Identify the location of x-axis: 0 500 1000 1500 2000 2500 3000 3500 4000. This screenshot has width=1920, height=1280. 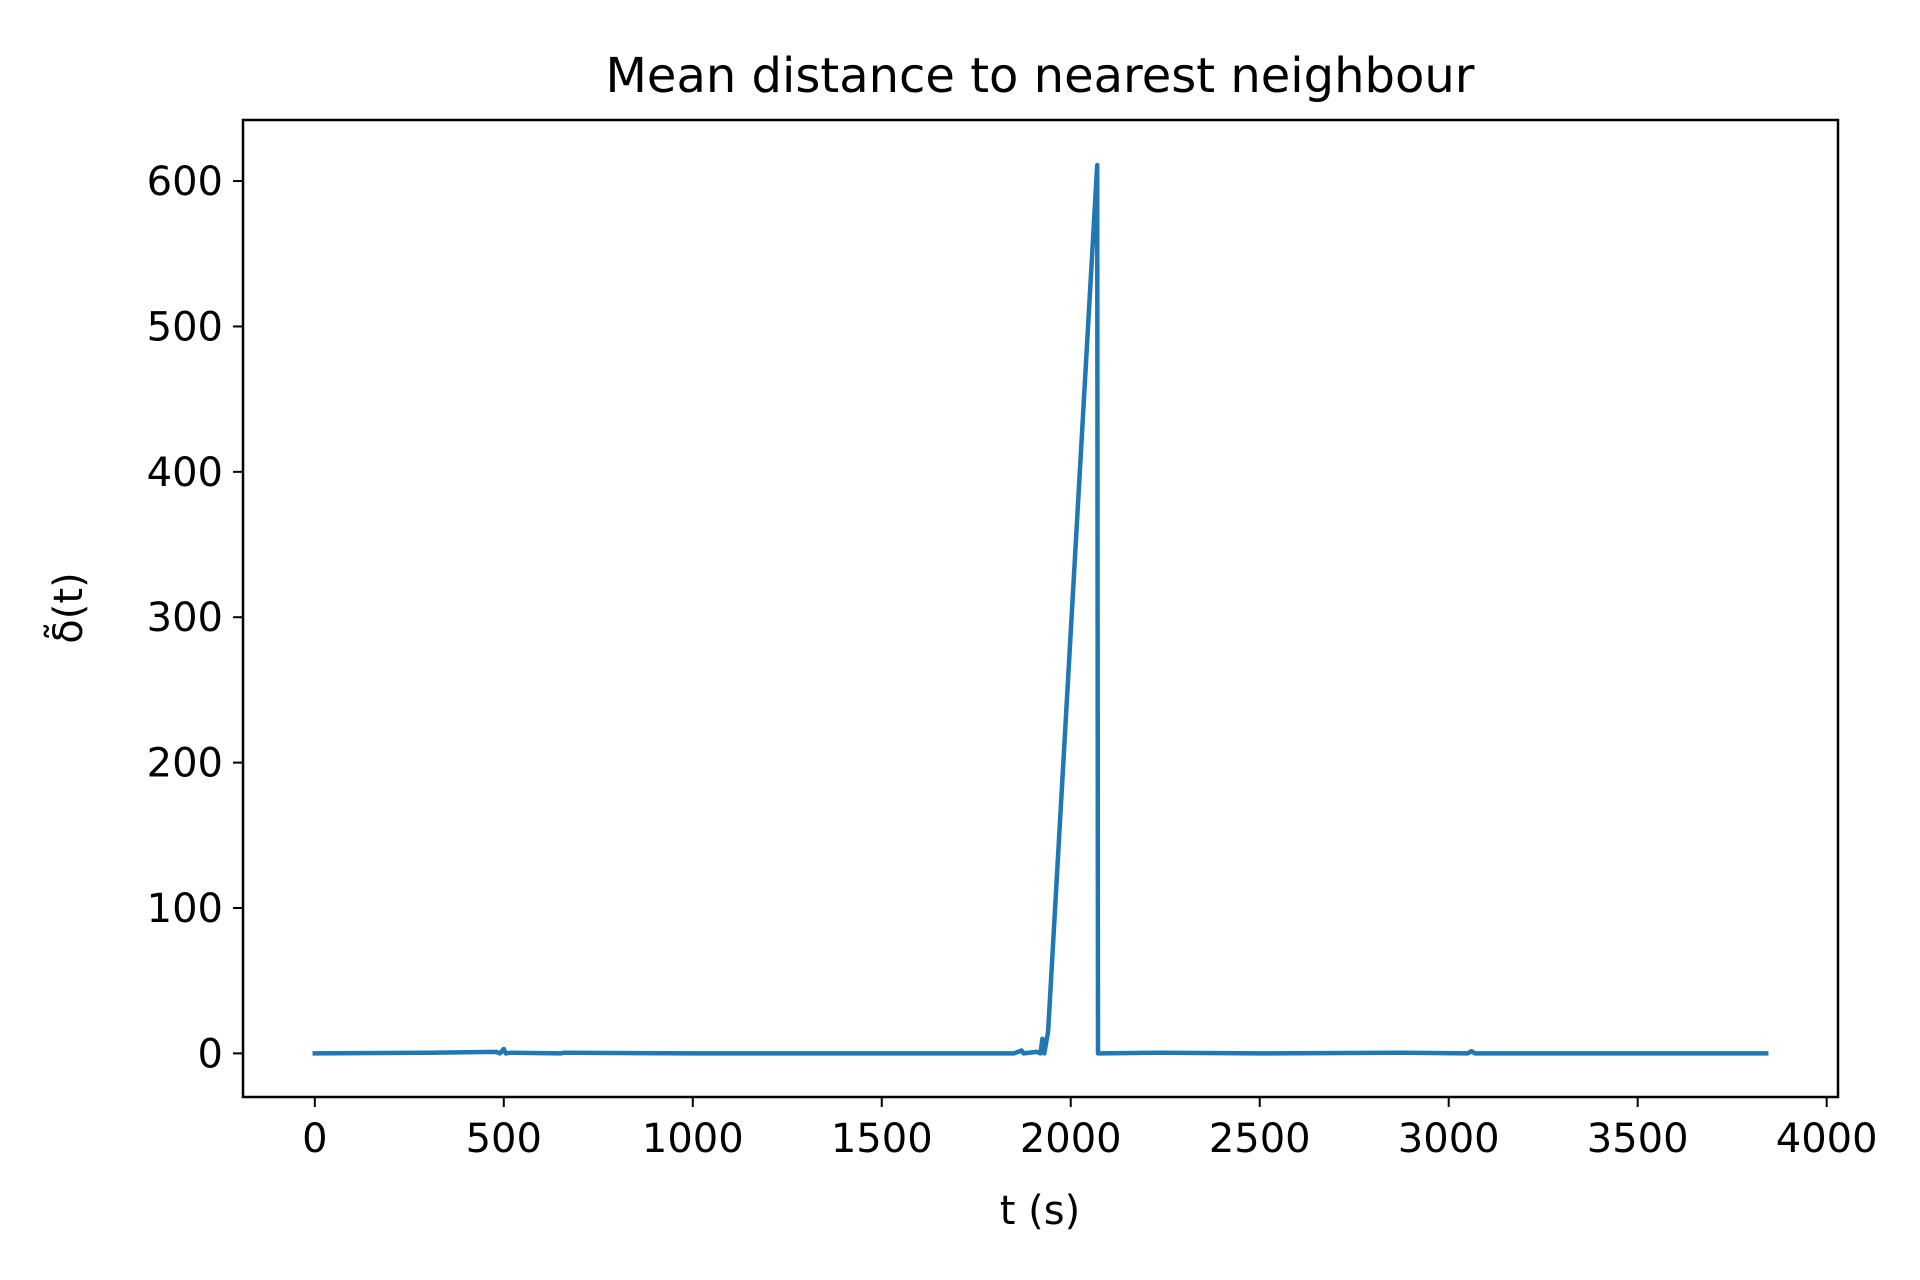
(1090, 1129).